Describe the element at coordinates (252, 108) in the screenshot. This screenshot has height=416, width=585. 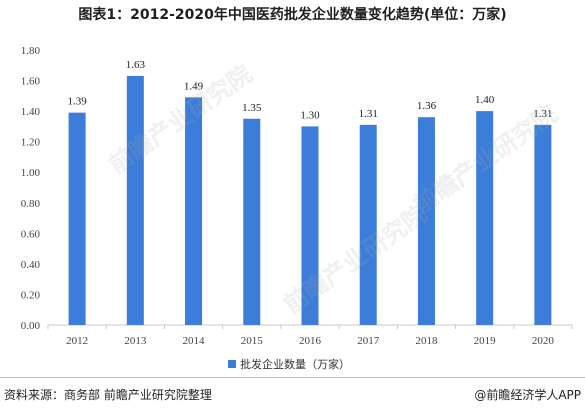
I see `data-label: 1.35` at that location.